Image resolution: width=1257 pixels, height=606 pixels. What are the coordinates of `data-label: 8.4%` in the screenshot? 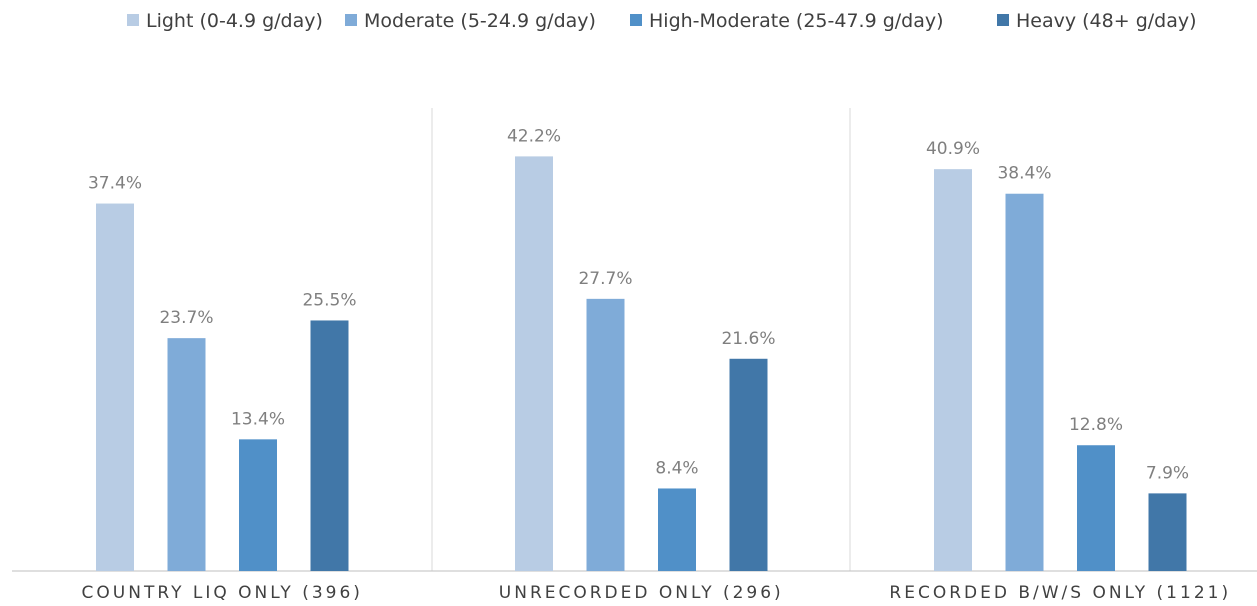 It's located at (676, 468).